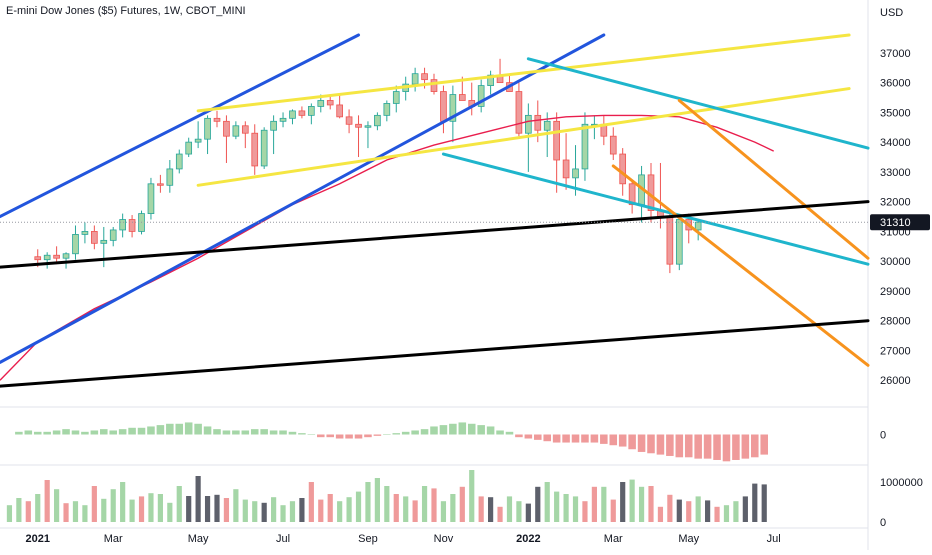 This screenshot has height=555, width=932. What do you see at coordinates (895, 322) in the screenshot?
I see `price-tick-label: 28000` at bounding box center [895, 322].